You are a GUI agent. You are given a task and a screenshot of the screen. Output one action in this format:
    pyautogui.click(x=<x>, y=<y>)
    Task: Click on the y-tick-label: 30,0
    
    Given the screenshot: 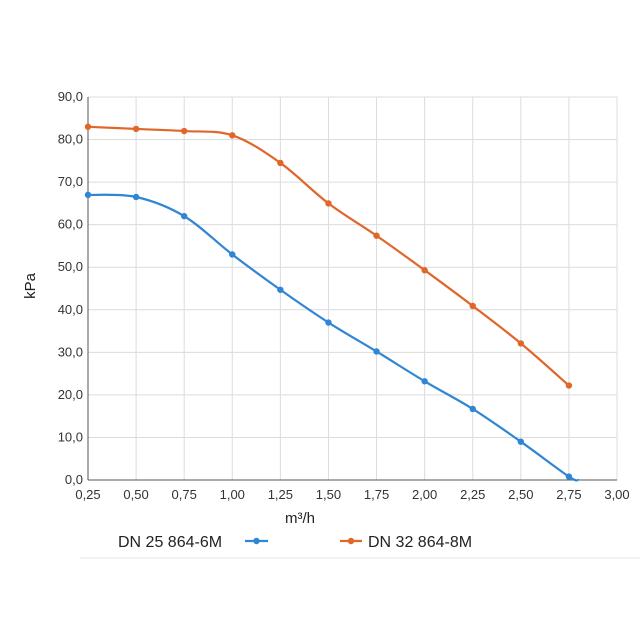 What is the action you would take?
    pyautogui.click(x=70, y=351)
    